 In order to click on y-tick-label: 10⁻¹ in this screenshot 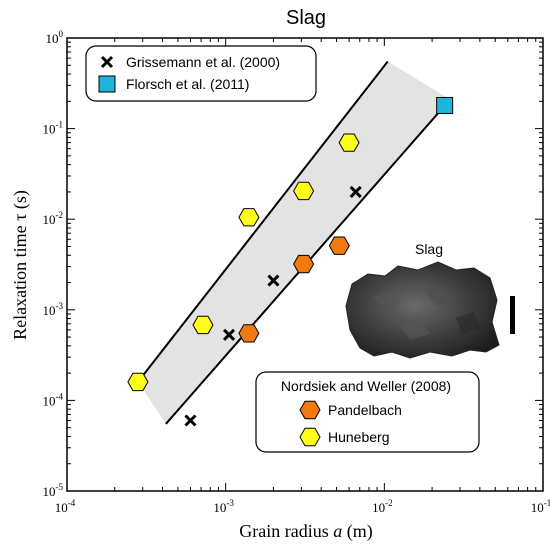, I will do `click(53, 128)`.